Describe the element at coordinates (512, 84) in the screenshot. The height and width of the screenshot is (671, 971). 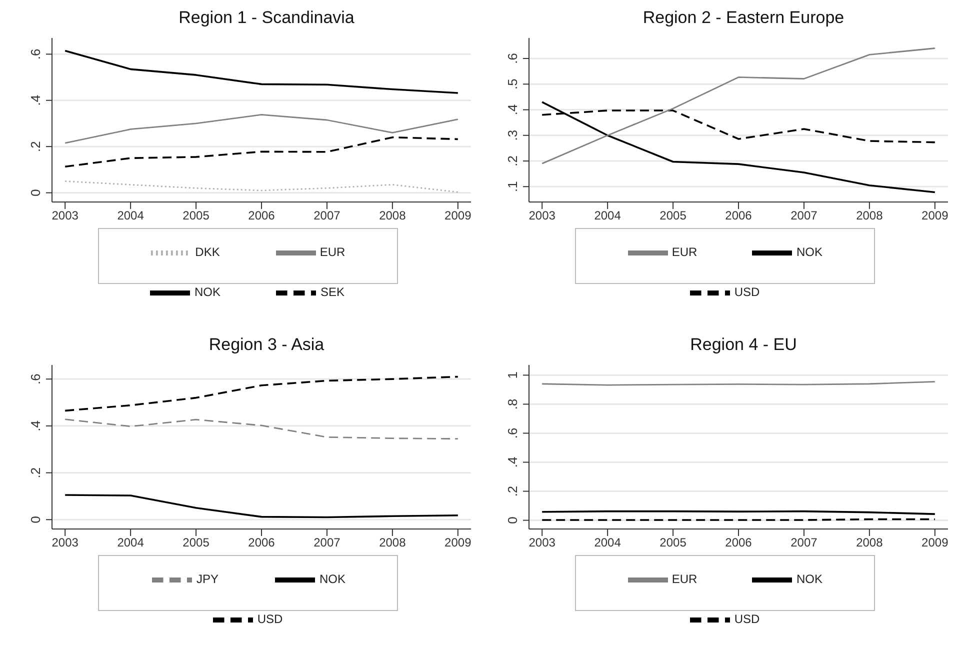
I see `y-tick-label: .5` at that location.